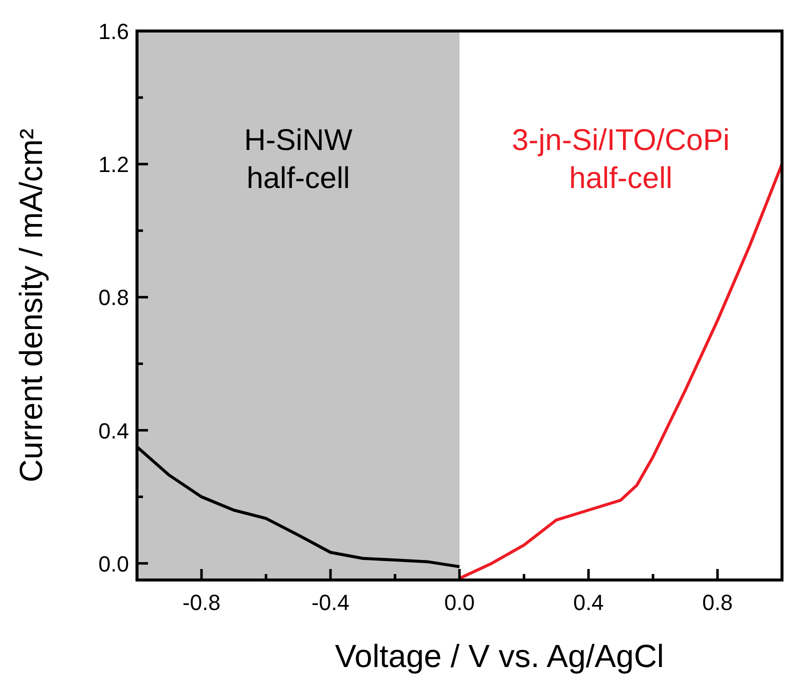  Describe the element at coordinates (31, 305) in the screenshot. I see `y-axis-title: Current density / mA/cm²` at that location.